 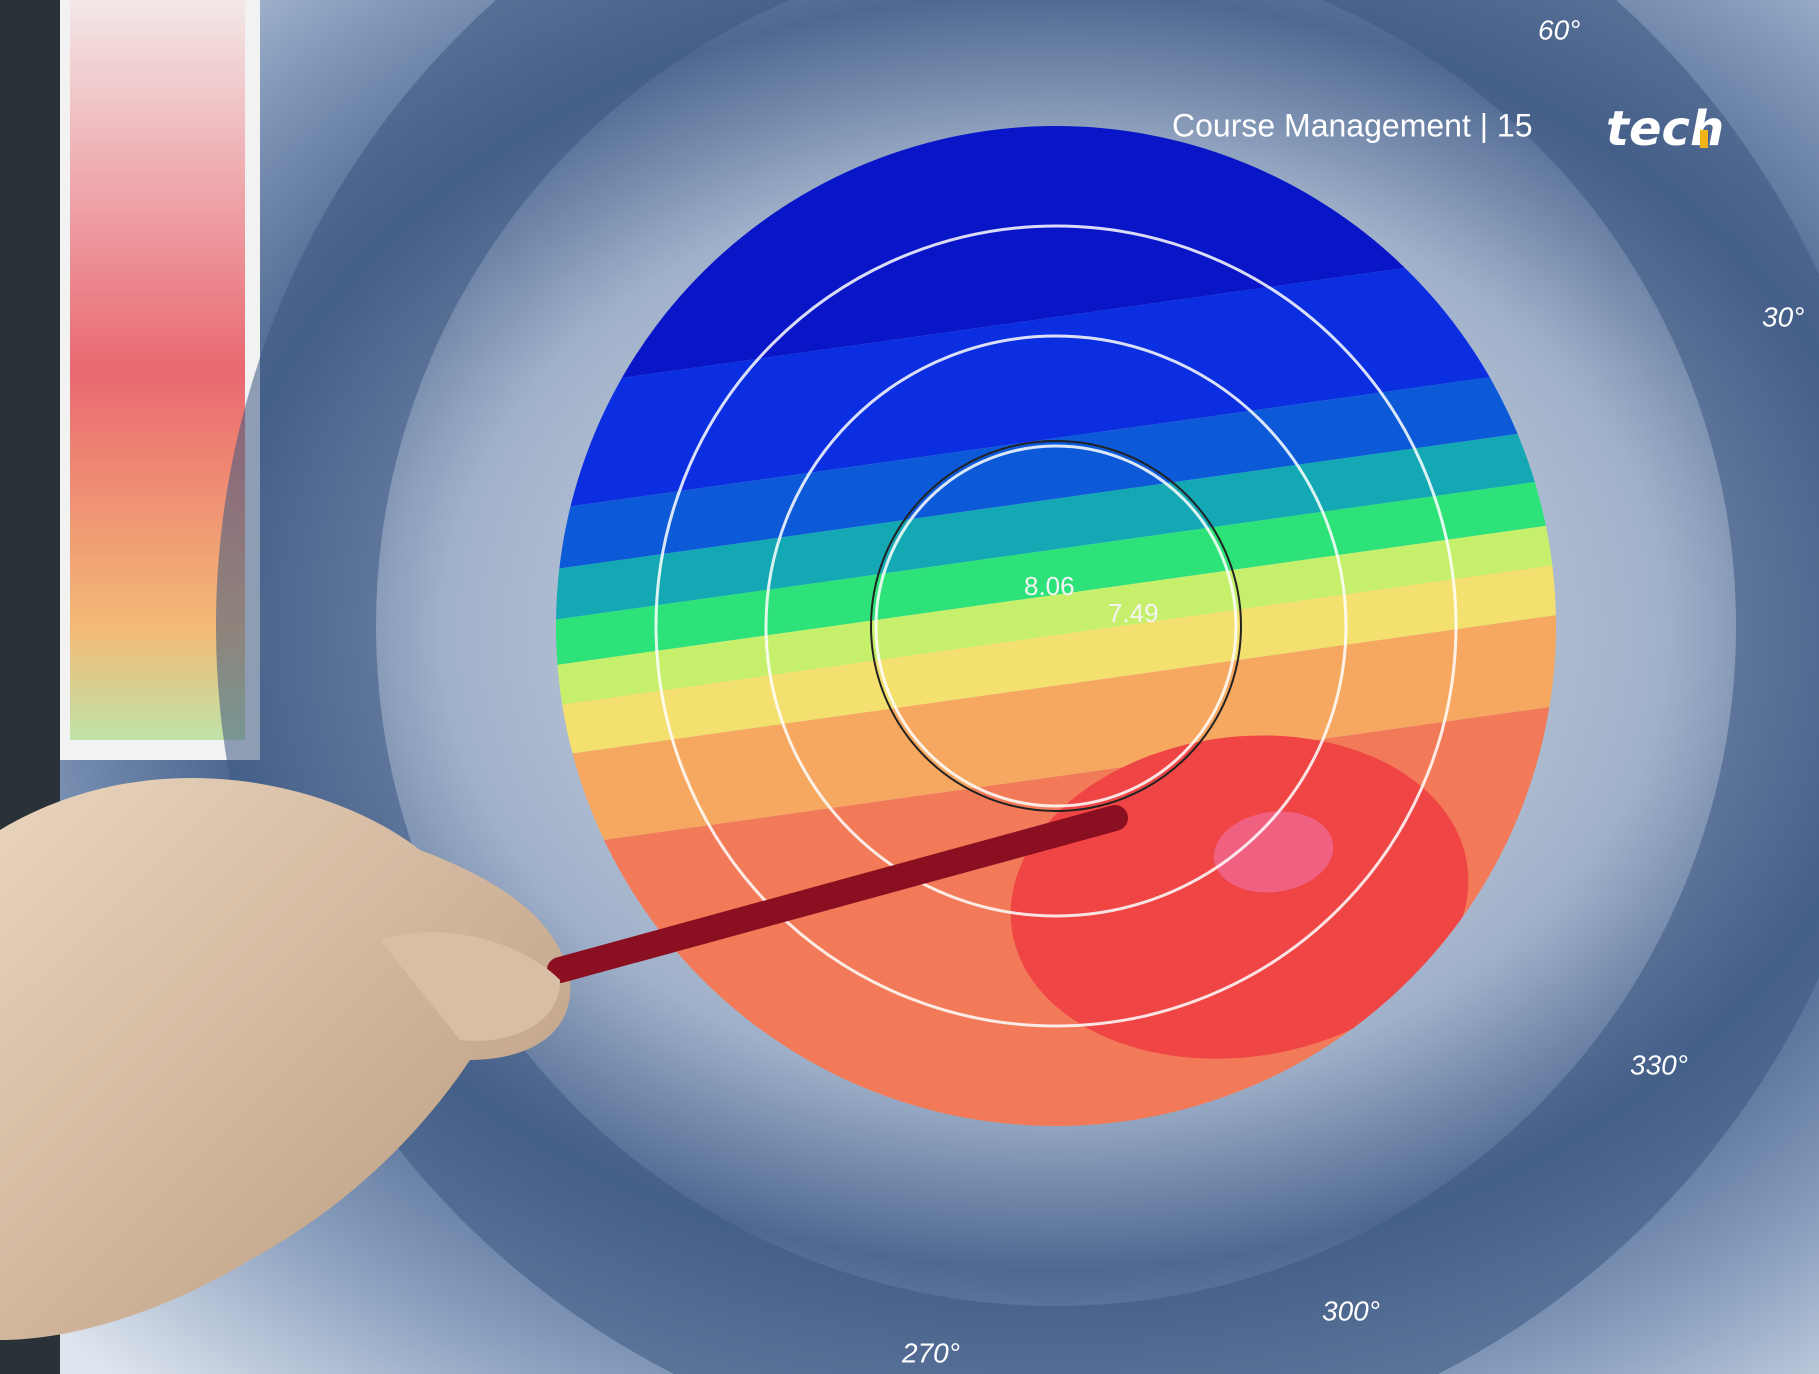 What do you see at coordinates (1133, 613) in the screenshot?
I see `map-value: 7.49` at bounding box center [1133, 613].